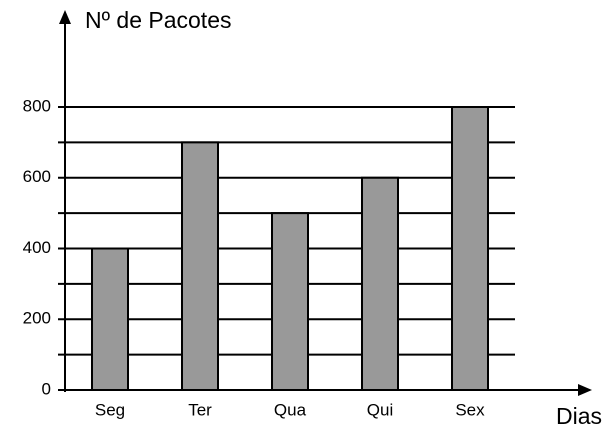 This screenshot has height=432, width=615. Describe the element at coordinates (37, 318) in the screenshot. I see `y-tick-label: 200` at that location.